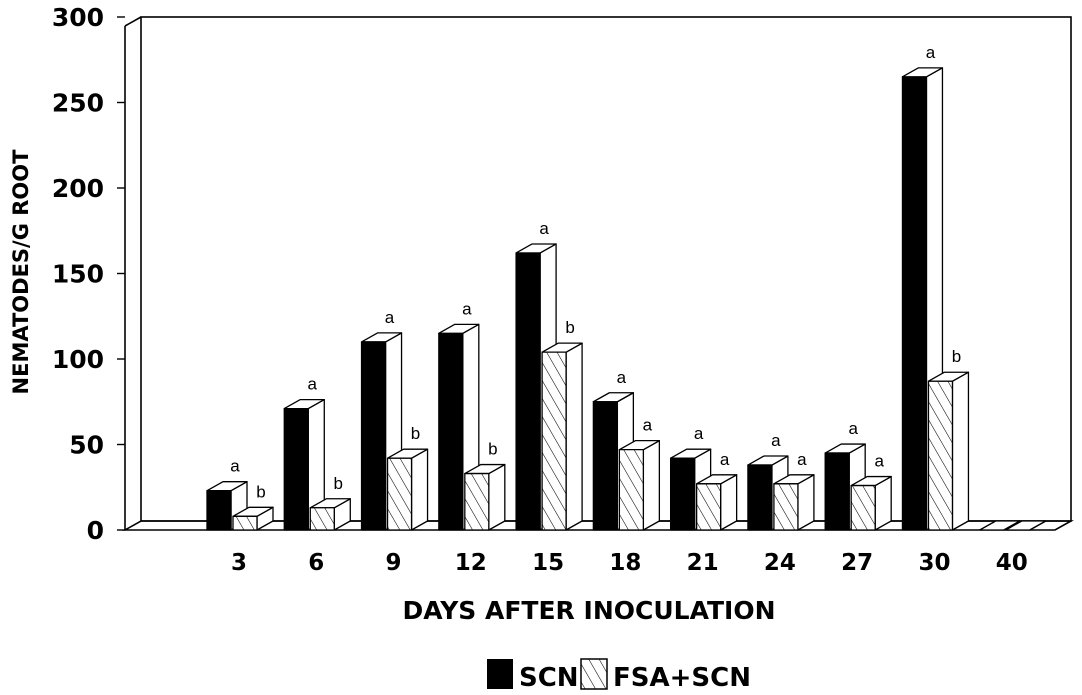 The height and width of the screenshot is (695, 1082). Describe the element at coordinates (78, 188) in the screenshot. I see `y-tick-label: 200` at that location.